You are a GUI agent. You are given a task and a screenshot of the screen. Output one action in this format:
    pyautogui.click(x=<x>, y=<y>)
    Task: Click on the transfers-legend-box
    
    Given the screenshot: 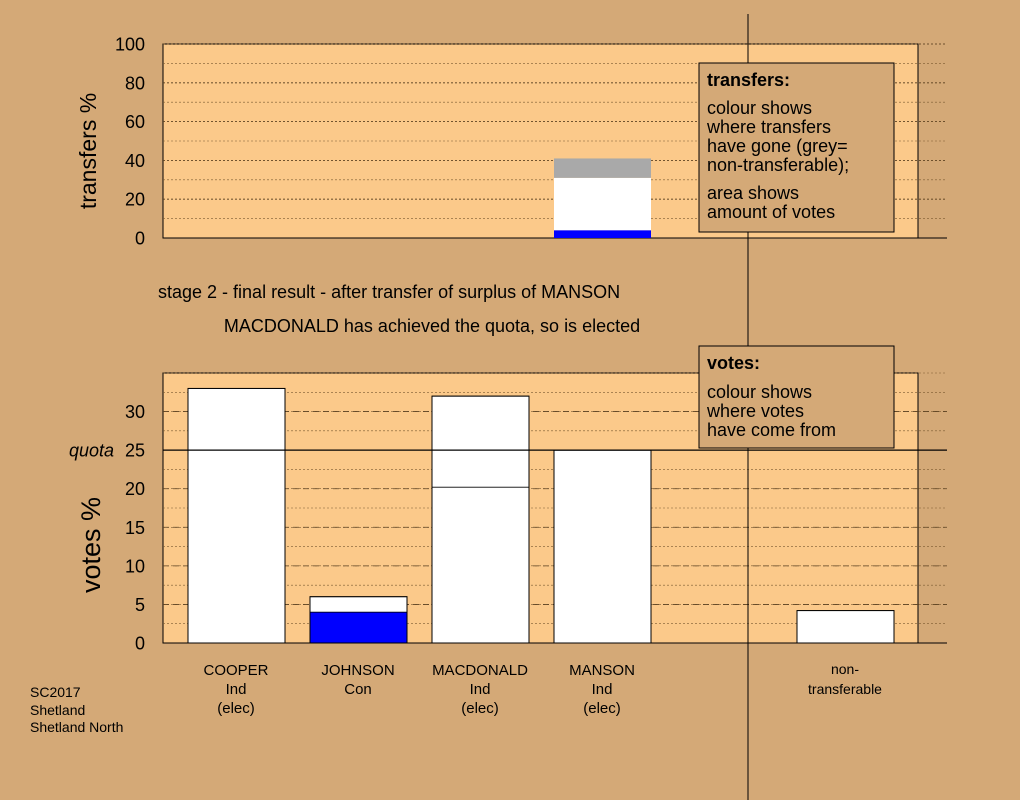 What is the action you would take?
    pyautogui.click(x=796, y=147)
    